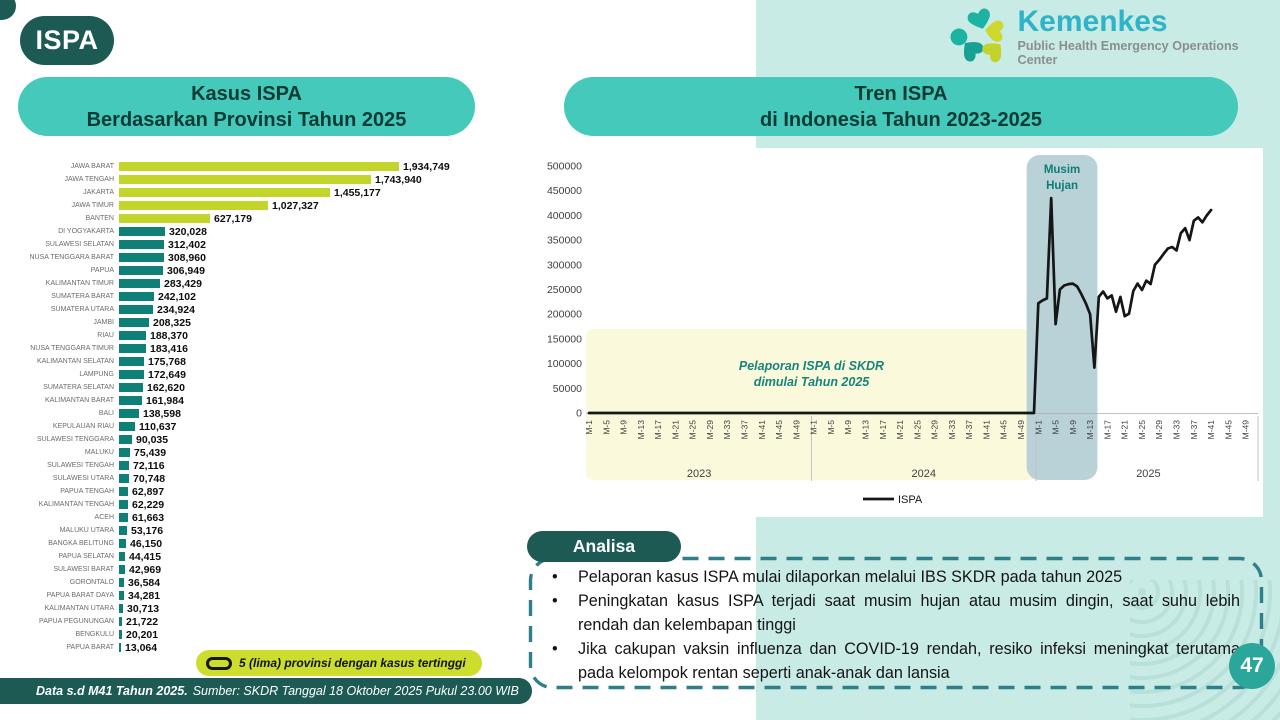 The image size is (1280, 720). I want to click on x-tick-label: M-25, so click(1142, 430).